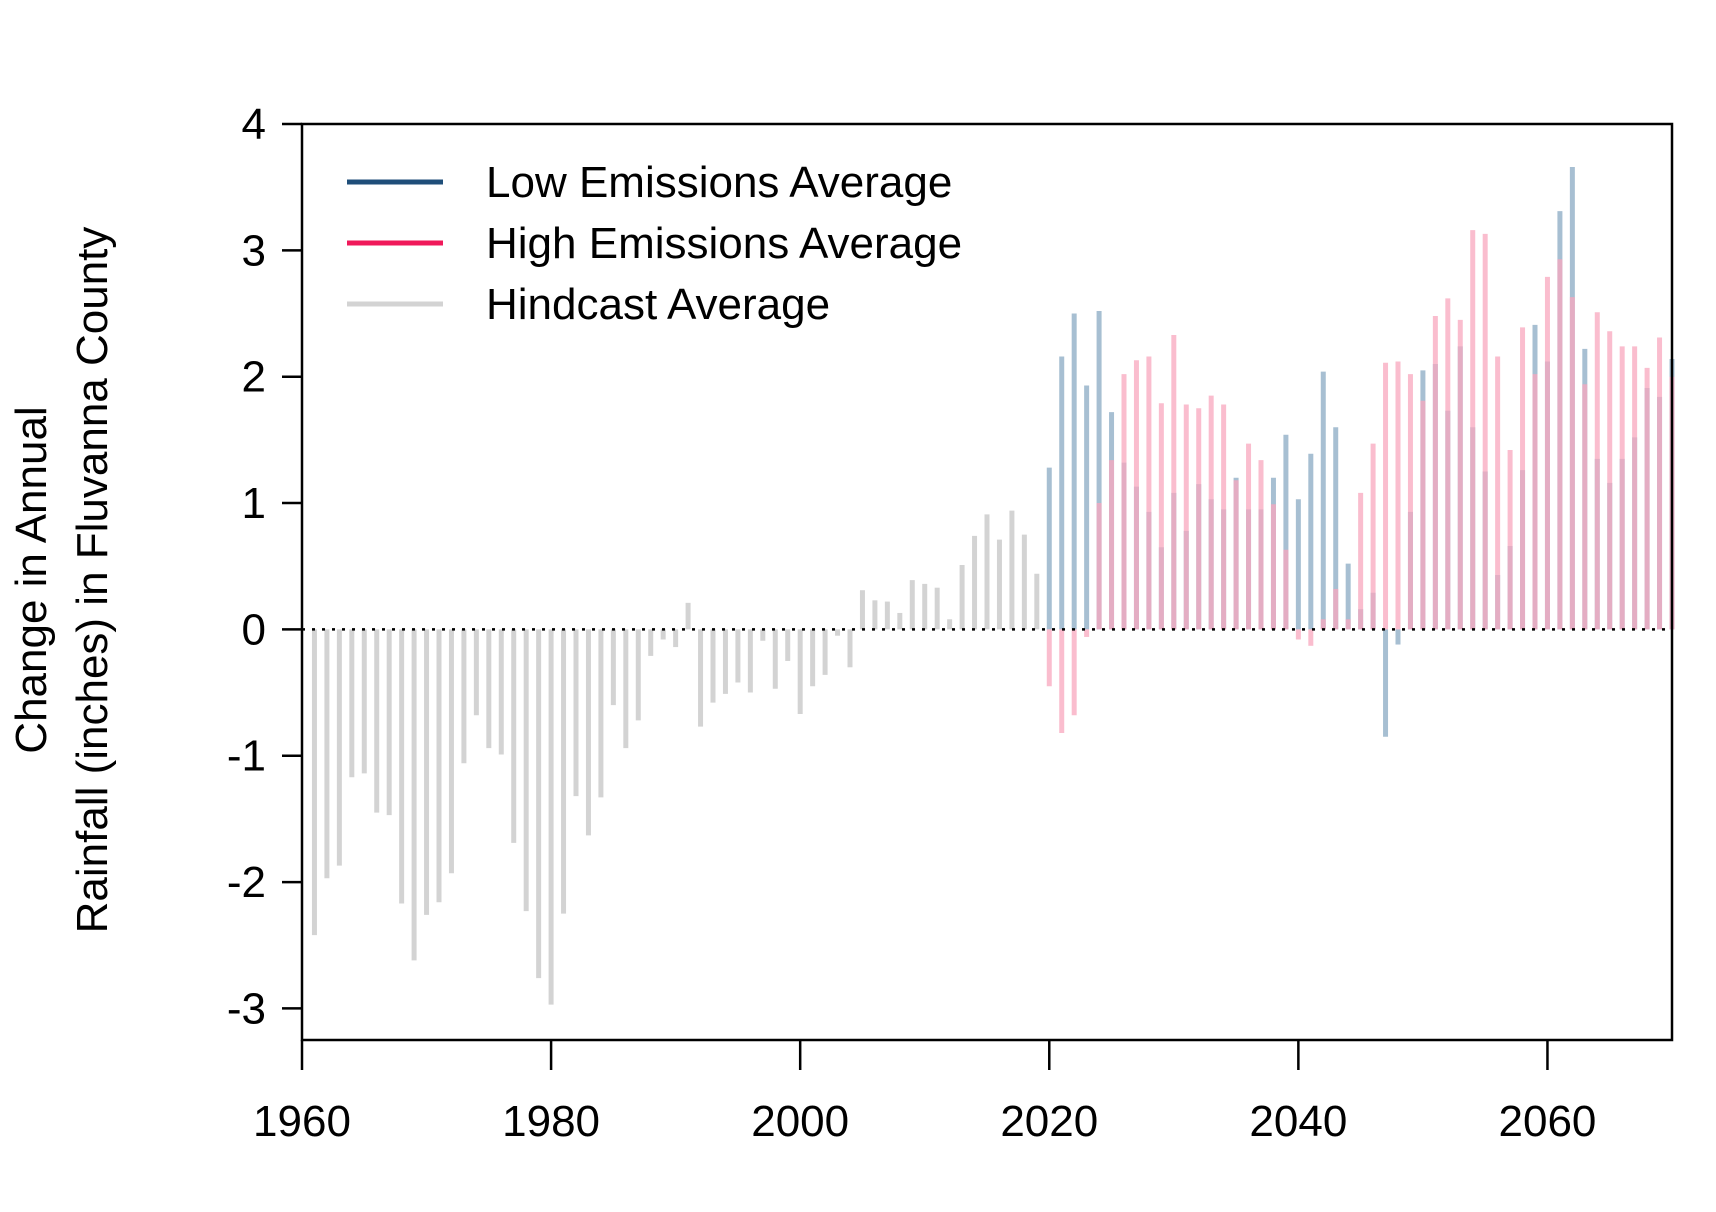 The height and width of the screenshot is (1212, 1716). Describe the element at coordinates (800, 1121) in the screenshot. I see `x-tick-label: 2000` at that location.